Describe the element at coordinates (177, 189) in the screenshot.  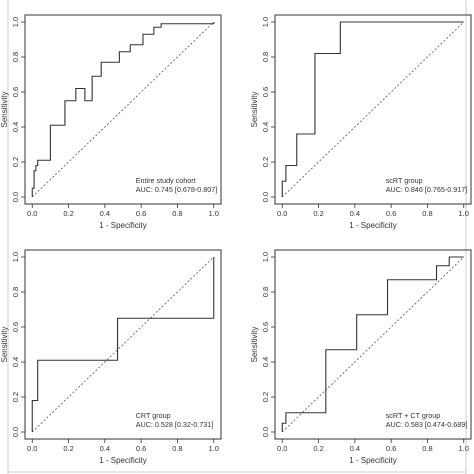
I see `auc-label: AUC: 0.745 [0.678-0.807]` at that location.